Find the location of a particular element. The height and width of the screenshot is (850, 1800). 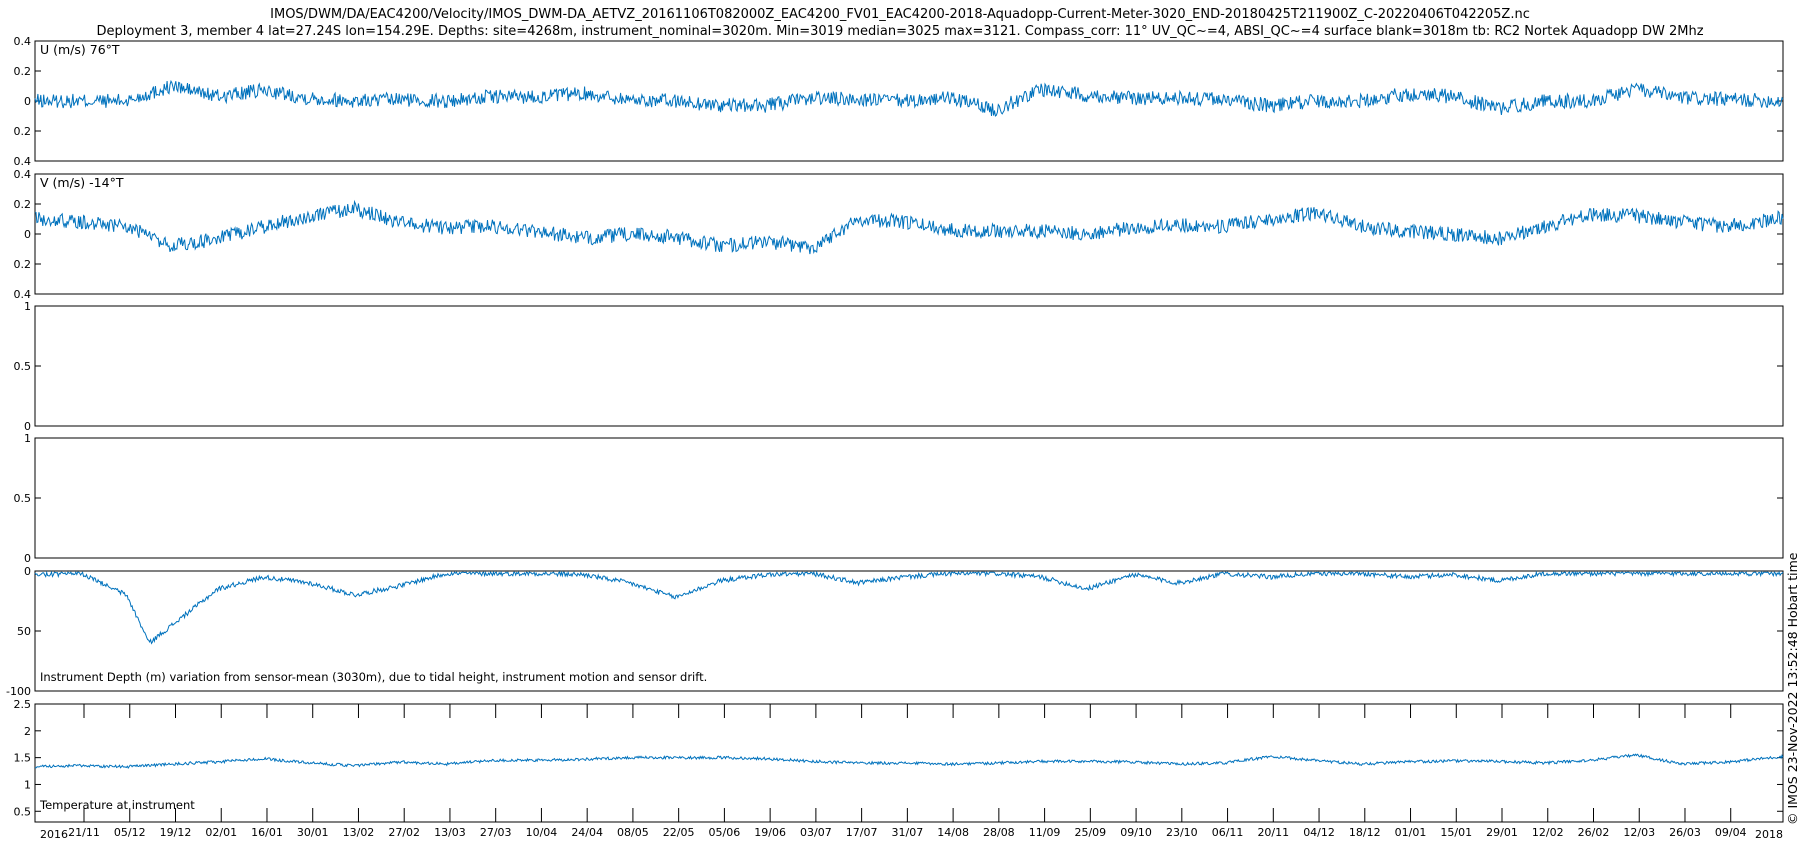

xtick-label: 09/10 is located at coordinates (1136, 832).